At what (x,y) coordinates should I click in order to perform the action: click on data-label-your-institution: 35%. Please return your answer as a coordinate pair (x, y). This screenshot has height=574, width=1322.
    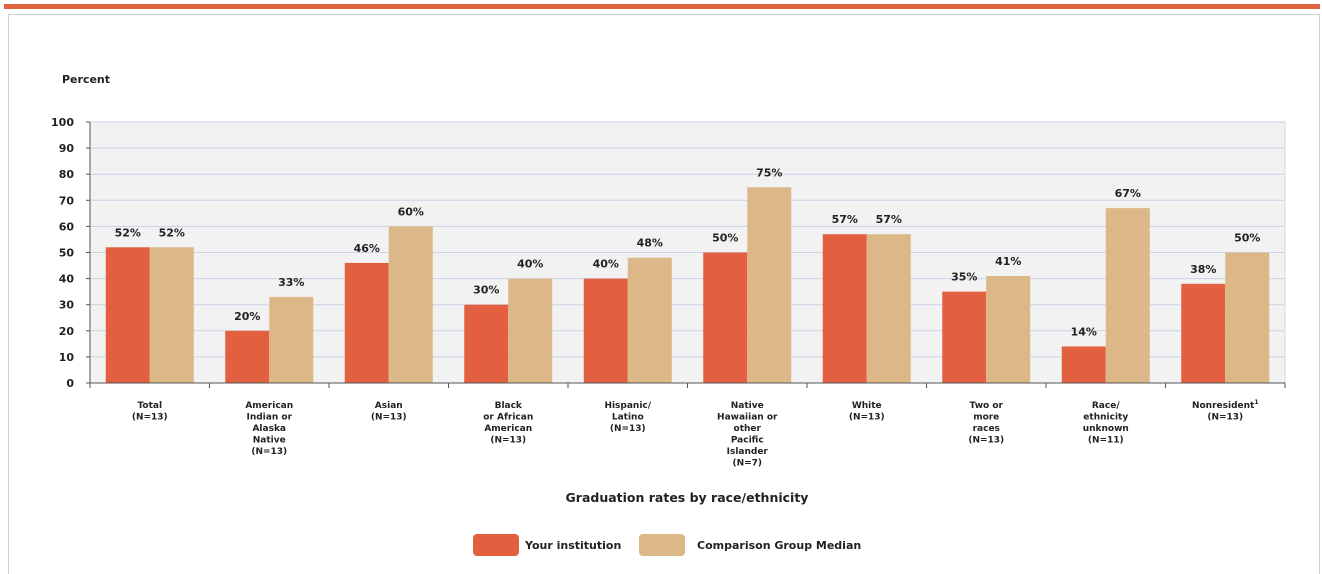
    Looking at the image, I should click on (964, 277).